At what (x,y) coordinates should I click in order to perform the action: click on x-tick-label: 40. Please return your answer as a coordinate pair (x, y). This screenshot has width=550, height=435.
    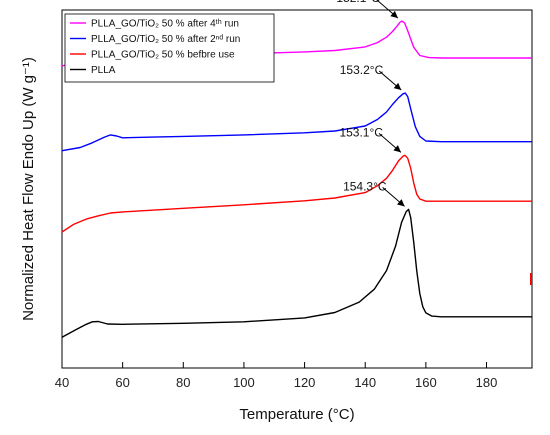
    Looking at the image, I should click on (62, 382).